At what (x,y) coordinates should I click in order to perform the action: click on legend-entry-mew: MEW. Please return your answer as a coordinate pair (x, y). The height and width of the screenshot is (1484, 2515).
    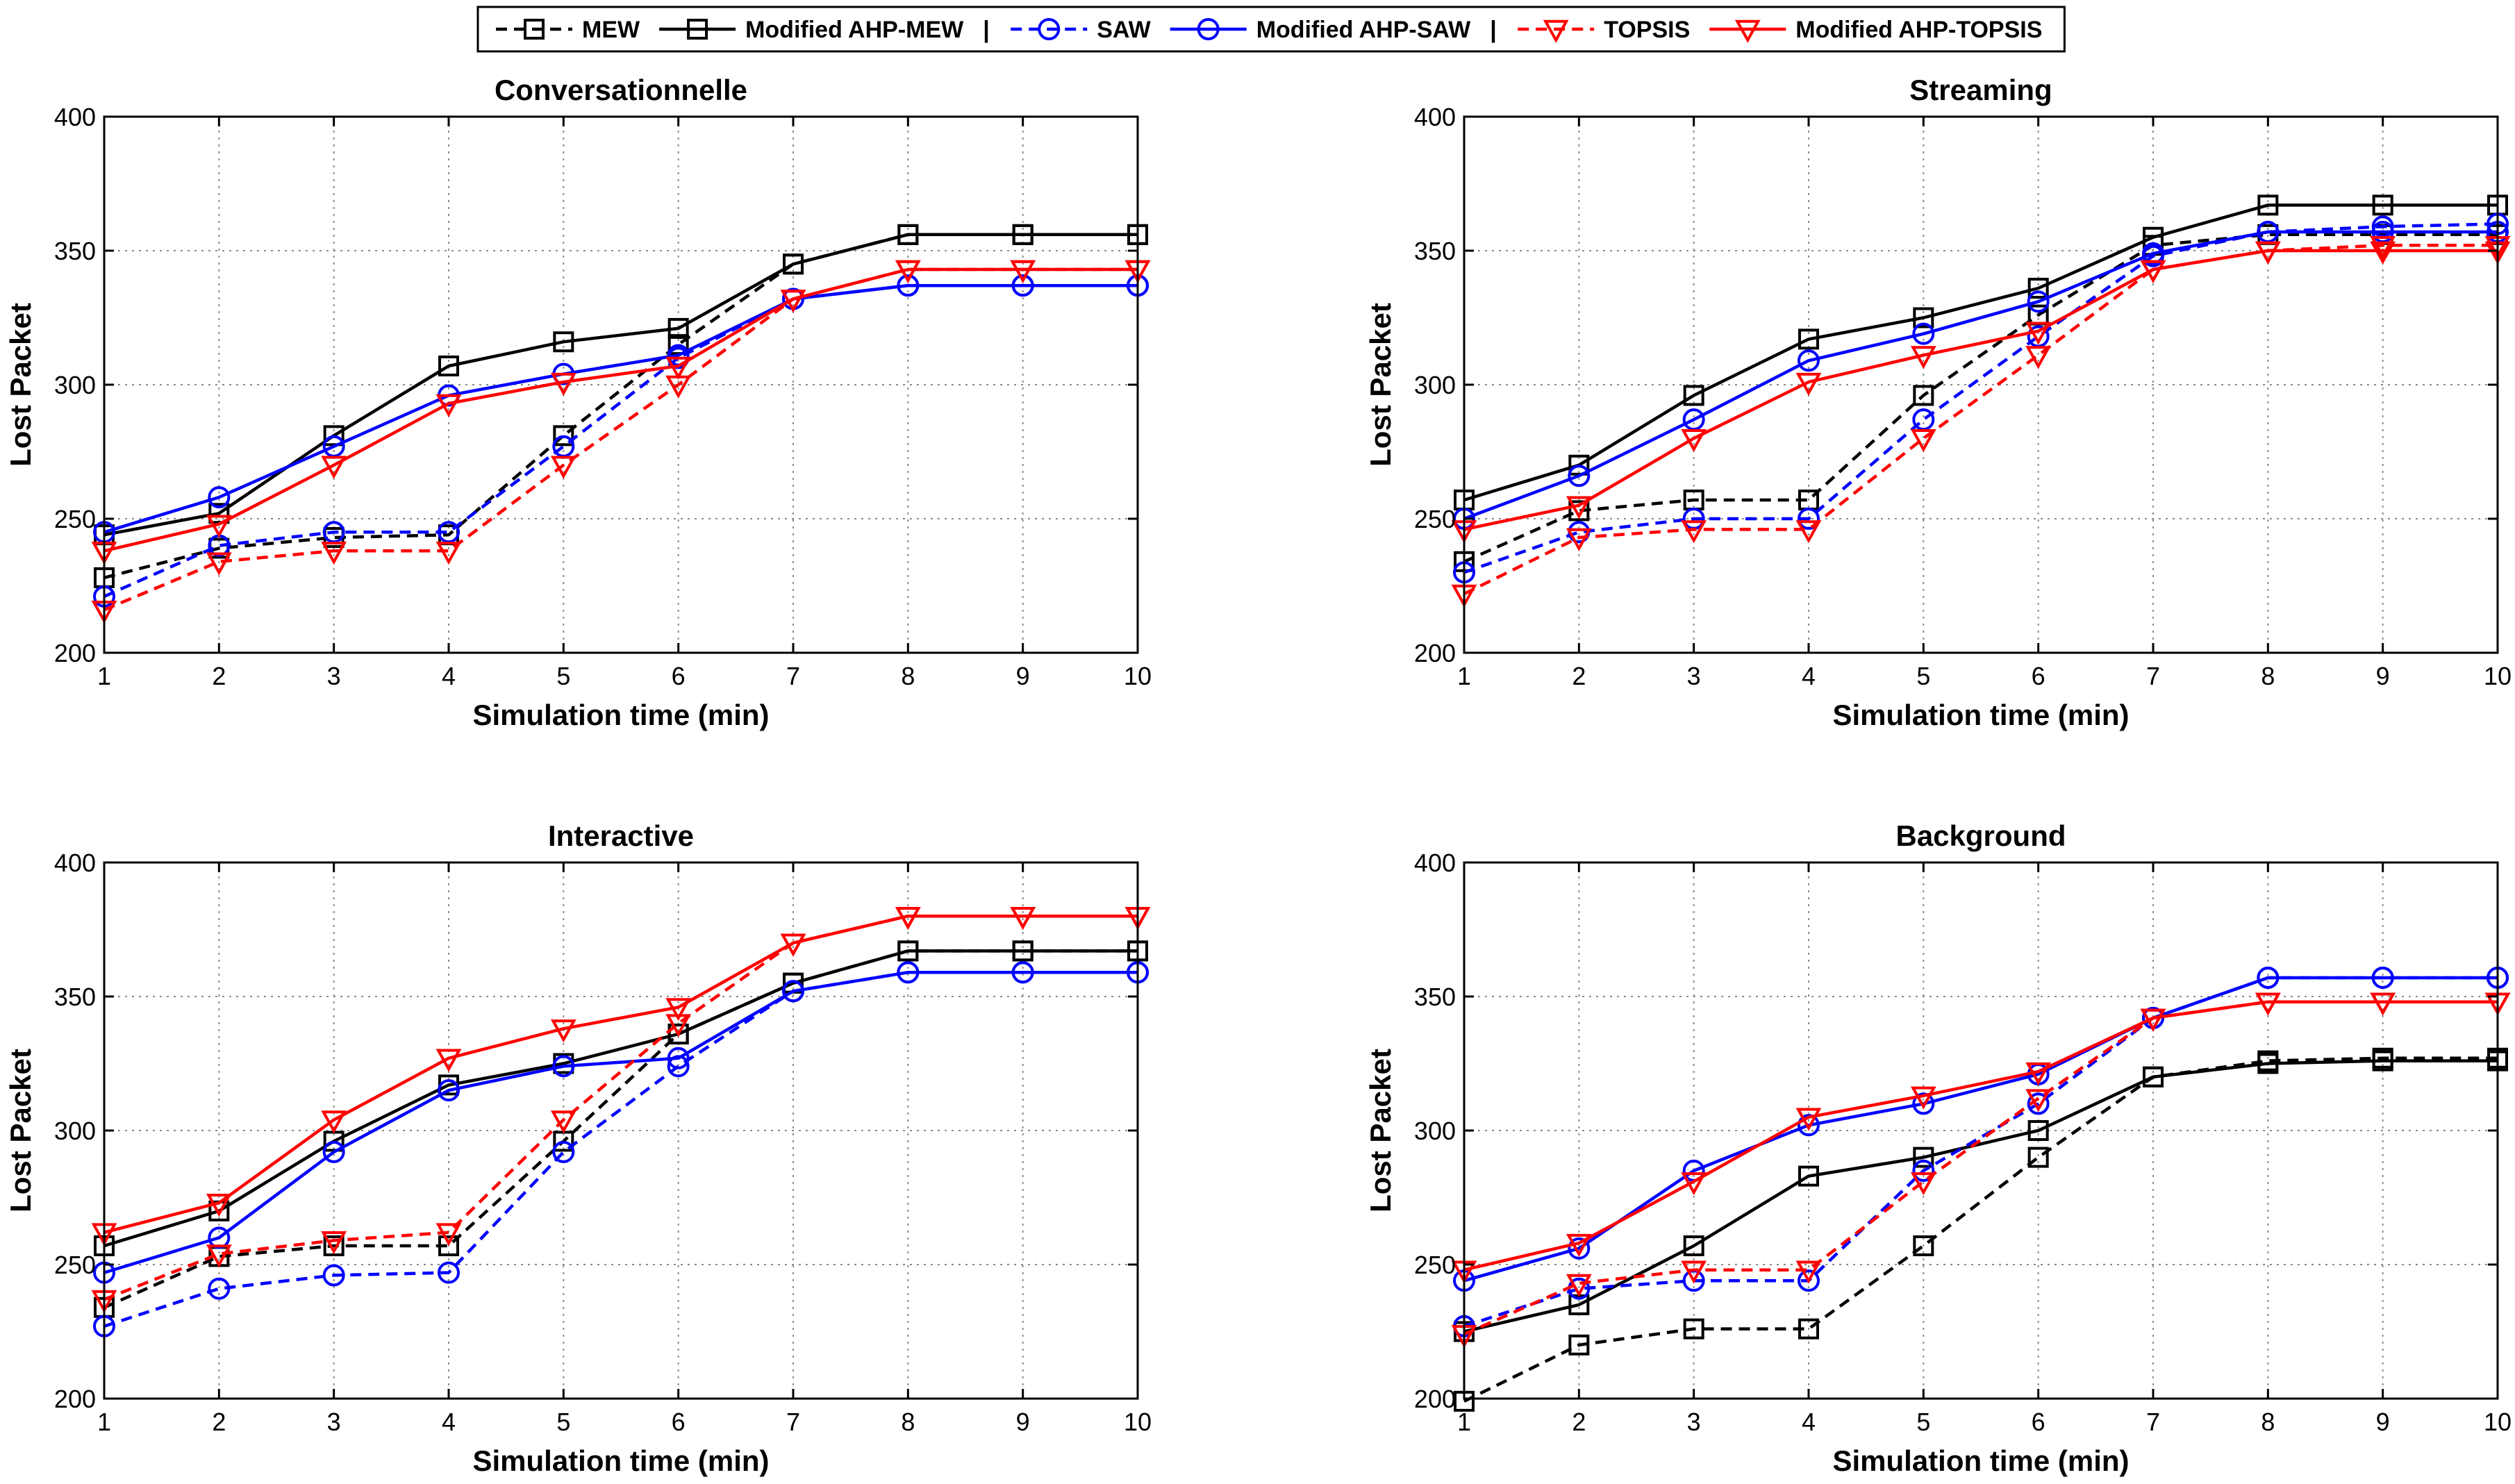
    Looking at the image, I should click on (568, 30).